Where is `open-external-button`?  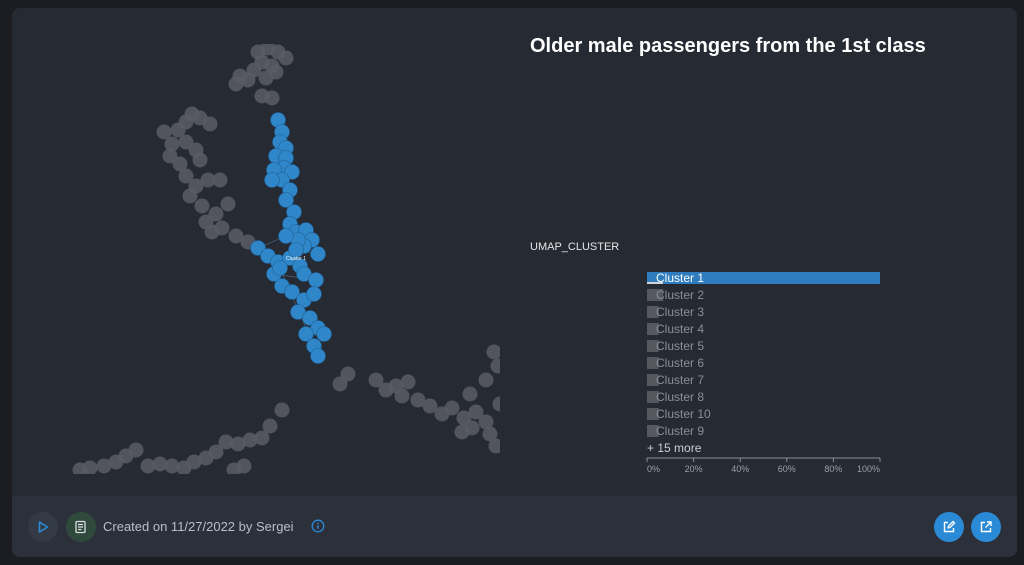 open-external-button is located at coordinates (986, 527).